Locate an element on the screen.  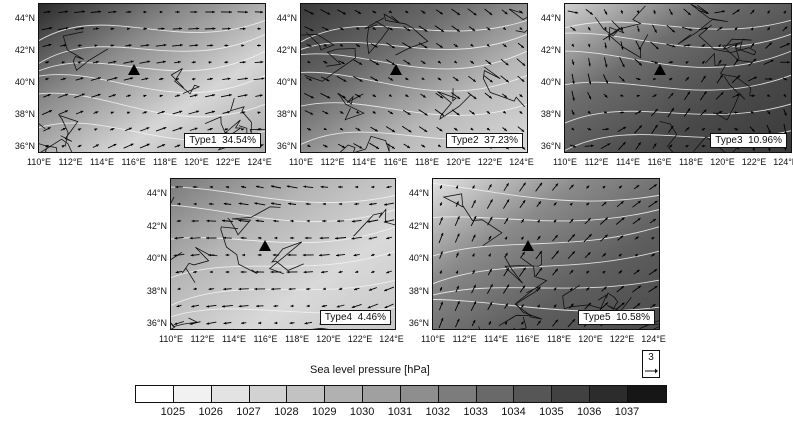
longitude-tick-label: 120°E is located at coordinates (458, 162).